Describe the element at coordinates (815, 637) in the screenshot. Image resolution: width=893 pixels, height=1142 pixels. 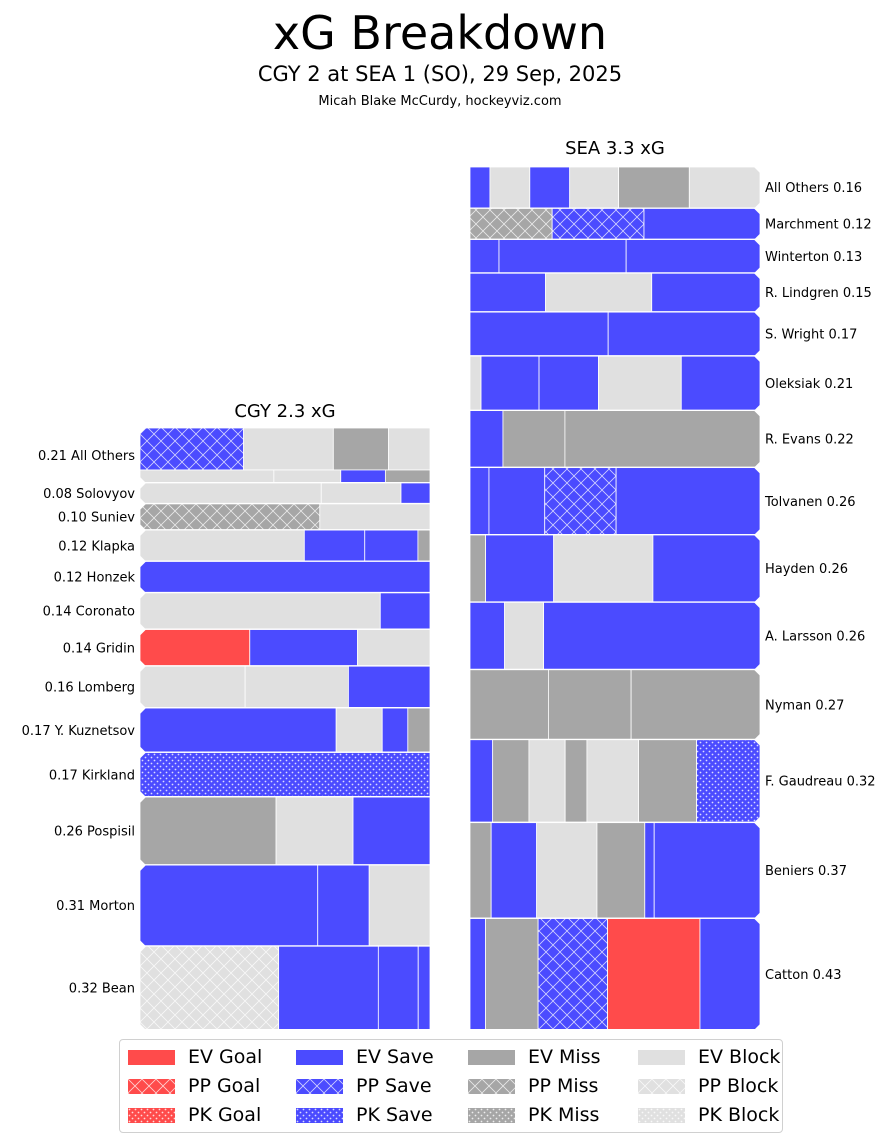
I see `player-label: A. Larsson 0.26` at that location.